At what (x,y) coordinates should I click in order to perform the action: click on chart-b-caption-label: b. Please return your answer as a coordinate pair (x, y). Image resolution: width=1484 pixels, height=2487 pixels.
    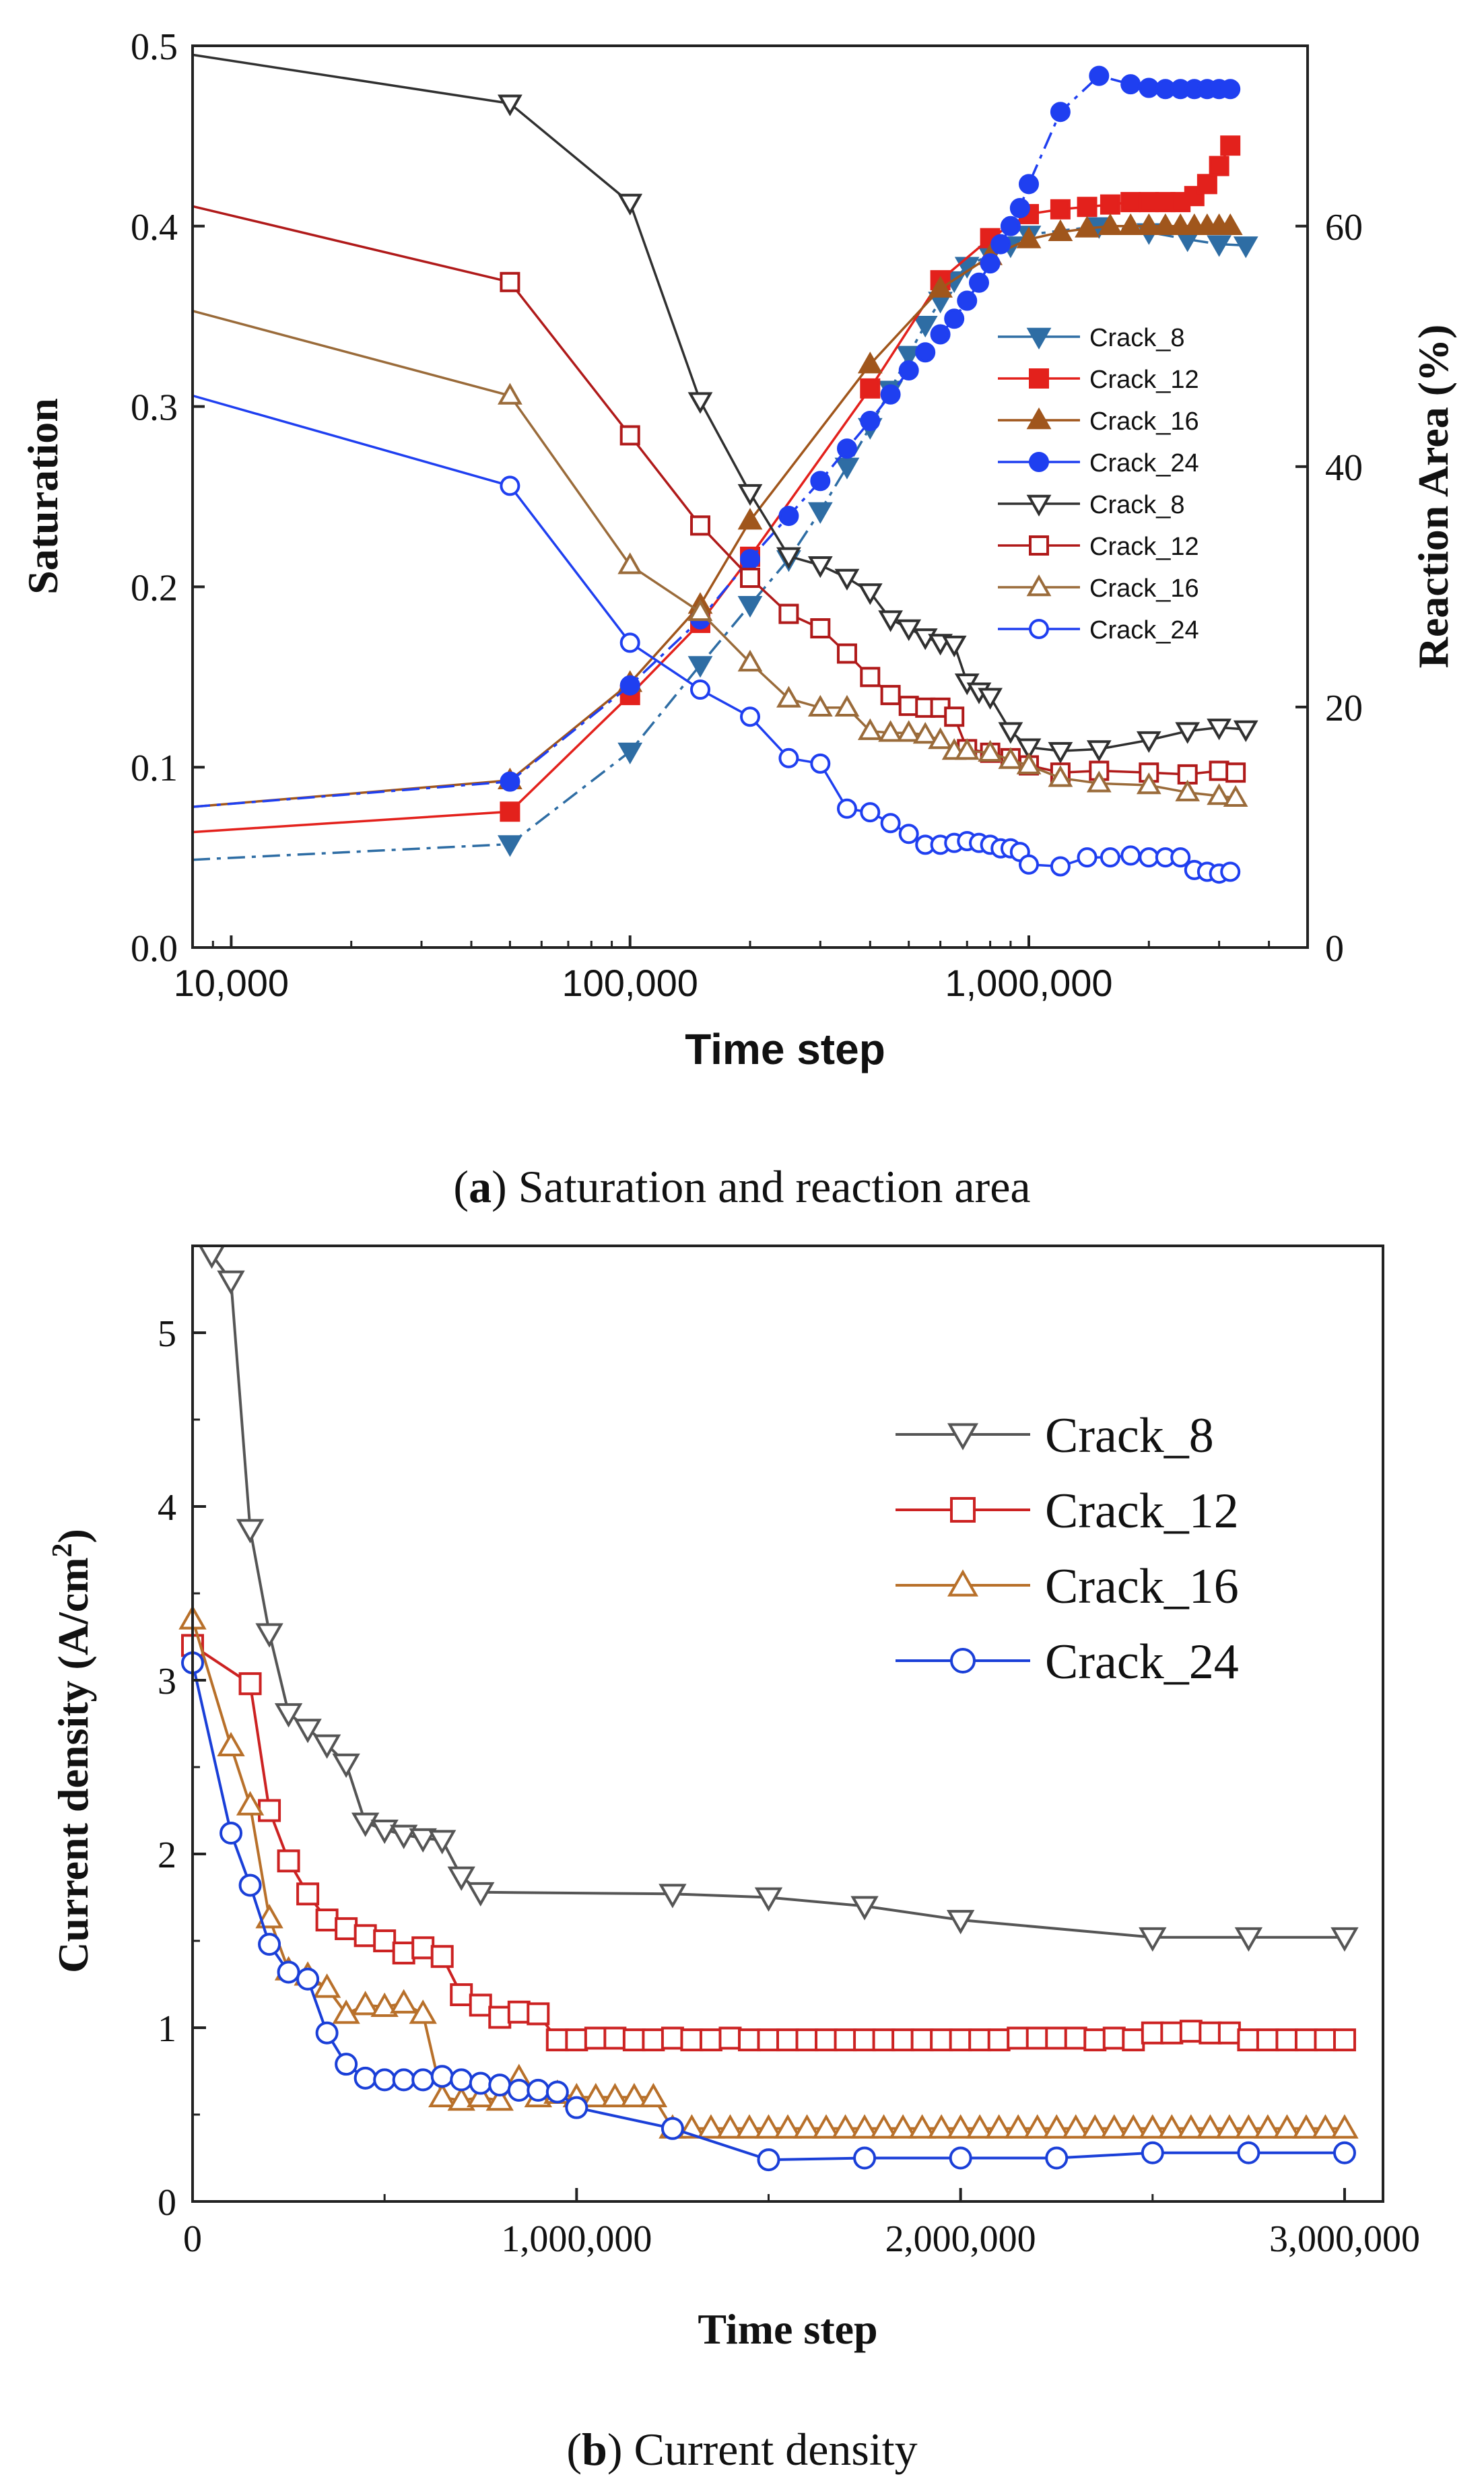
    Looking at the image, I should click on (594, 2450).